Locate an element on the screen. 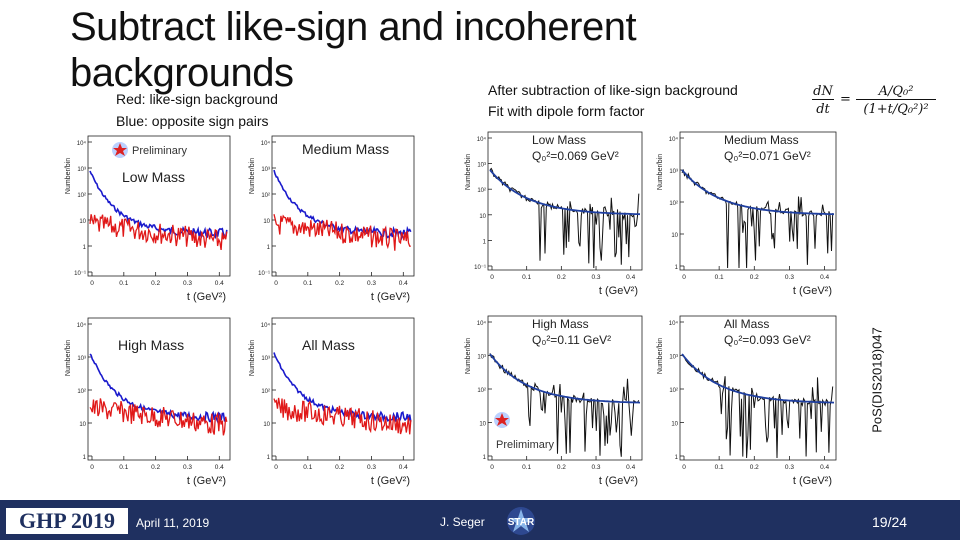  right-panel-low-mass-ylabel: Number/bin is located at coordinates (468, 172).